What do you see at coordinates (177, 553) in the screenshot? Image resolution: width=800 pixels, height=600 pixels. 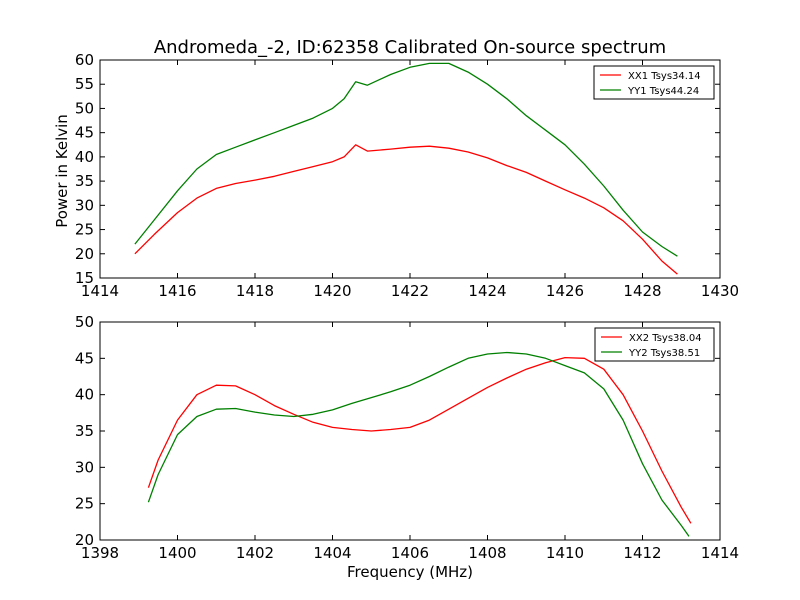 I see `x-tick-label: 1400` at bounding box center [177, 553].